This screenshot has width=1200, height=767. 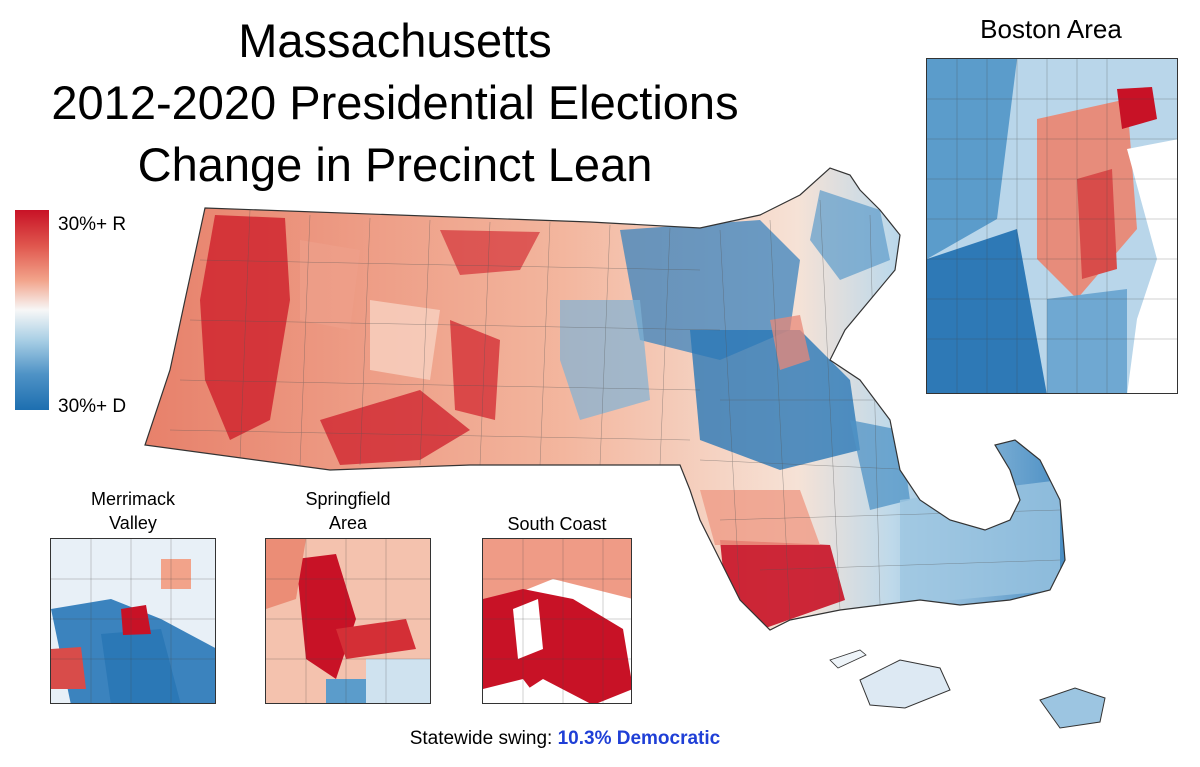 I want to click on inset-label-merrimack-line2: Valley, so click(x=133, y=523).